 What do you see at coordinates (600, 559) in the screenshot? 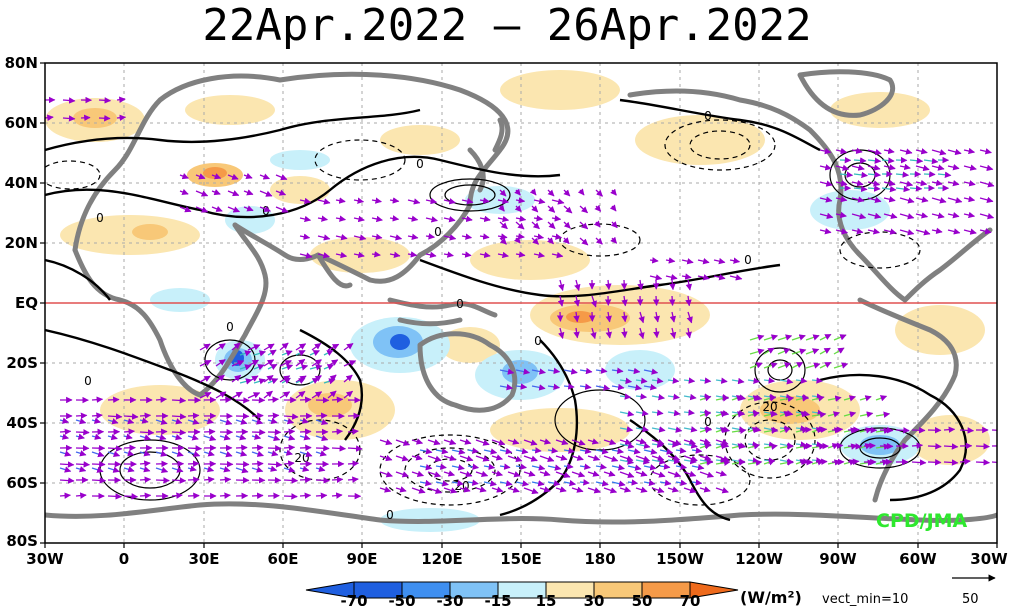
I see `lon-label: 180` at bounding box center [600, 559].